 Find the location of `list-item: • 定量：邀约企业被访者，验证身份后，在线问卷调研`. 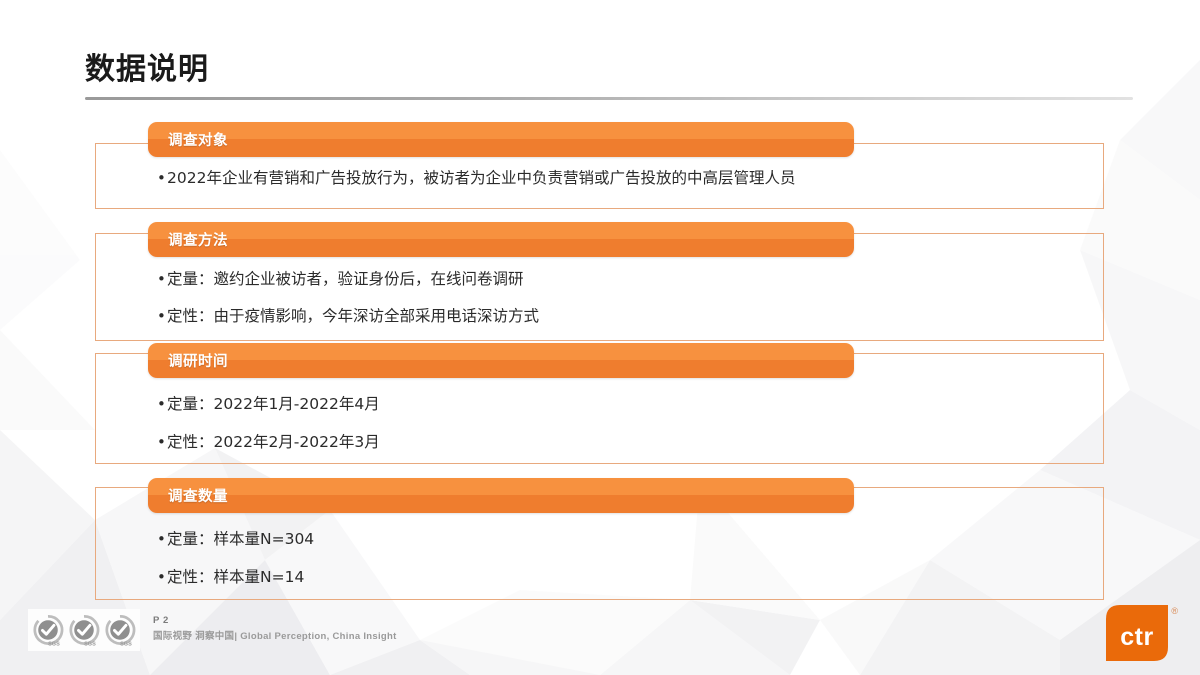

list-item: • 定量：邀约企业被访者，验证身份后，在线问卷调研 is located at coordinates (627, 279).